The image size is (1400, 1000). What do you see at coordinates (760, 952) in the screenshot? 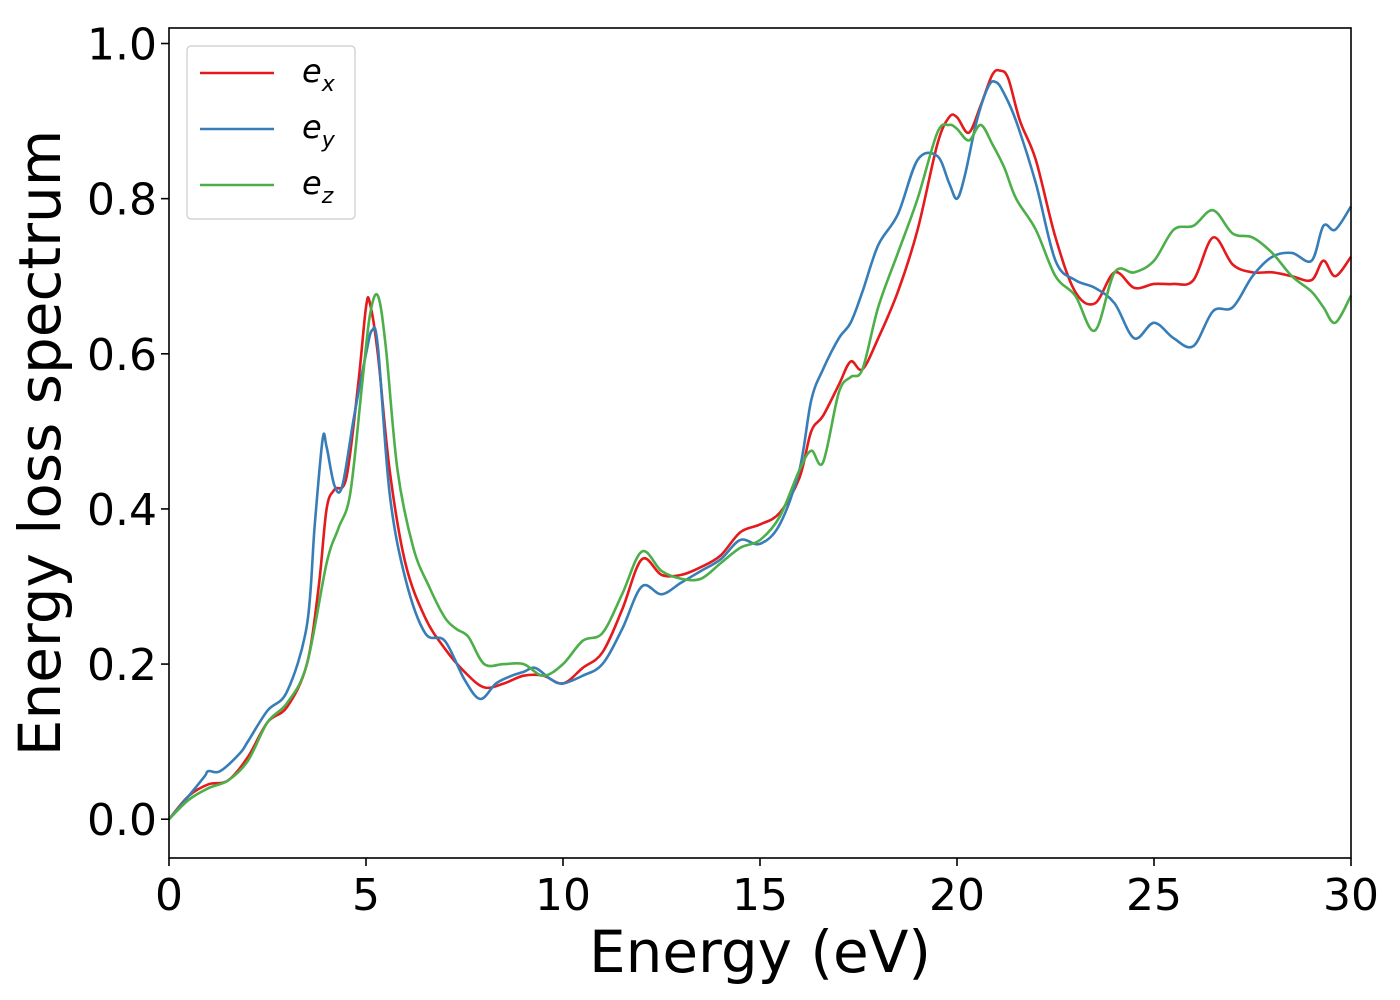
I see `x-axis-title: Energy (eV)` at bounding box center [760, 952].